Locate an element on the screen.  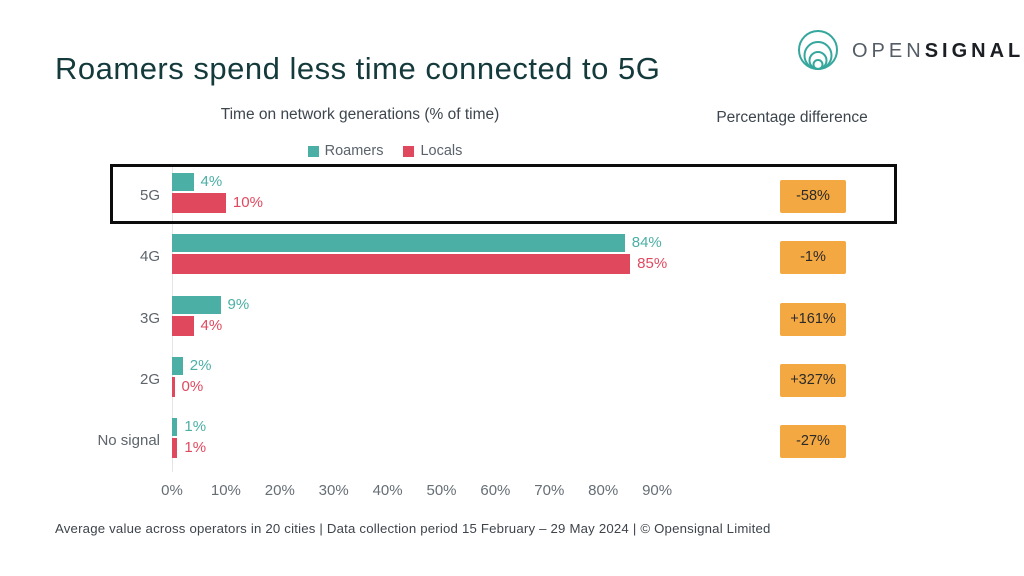
category-label-no-signal: No signal is located at coordinates (128, 440).